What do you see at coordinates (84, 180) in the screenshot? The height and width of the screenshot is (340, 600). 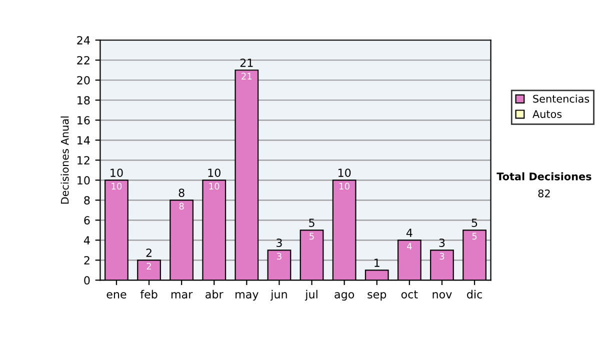 I see `y-tick-label: 10` at bounding box center [84, 180].